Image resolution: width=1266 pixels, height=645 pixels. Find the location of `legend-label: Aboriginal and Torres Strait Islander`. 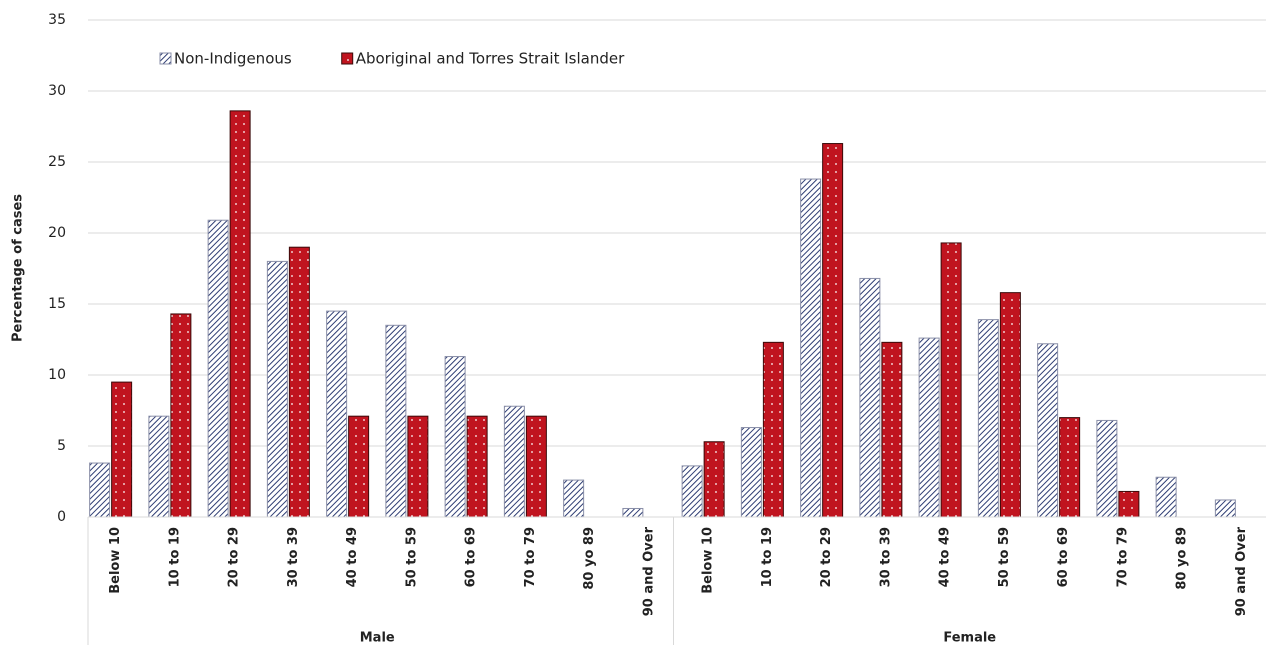

legend-label: Aboriginal and Torres Strait Islander is located at coordinates (490, 59).